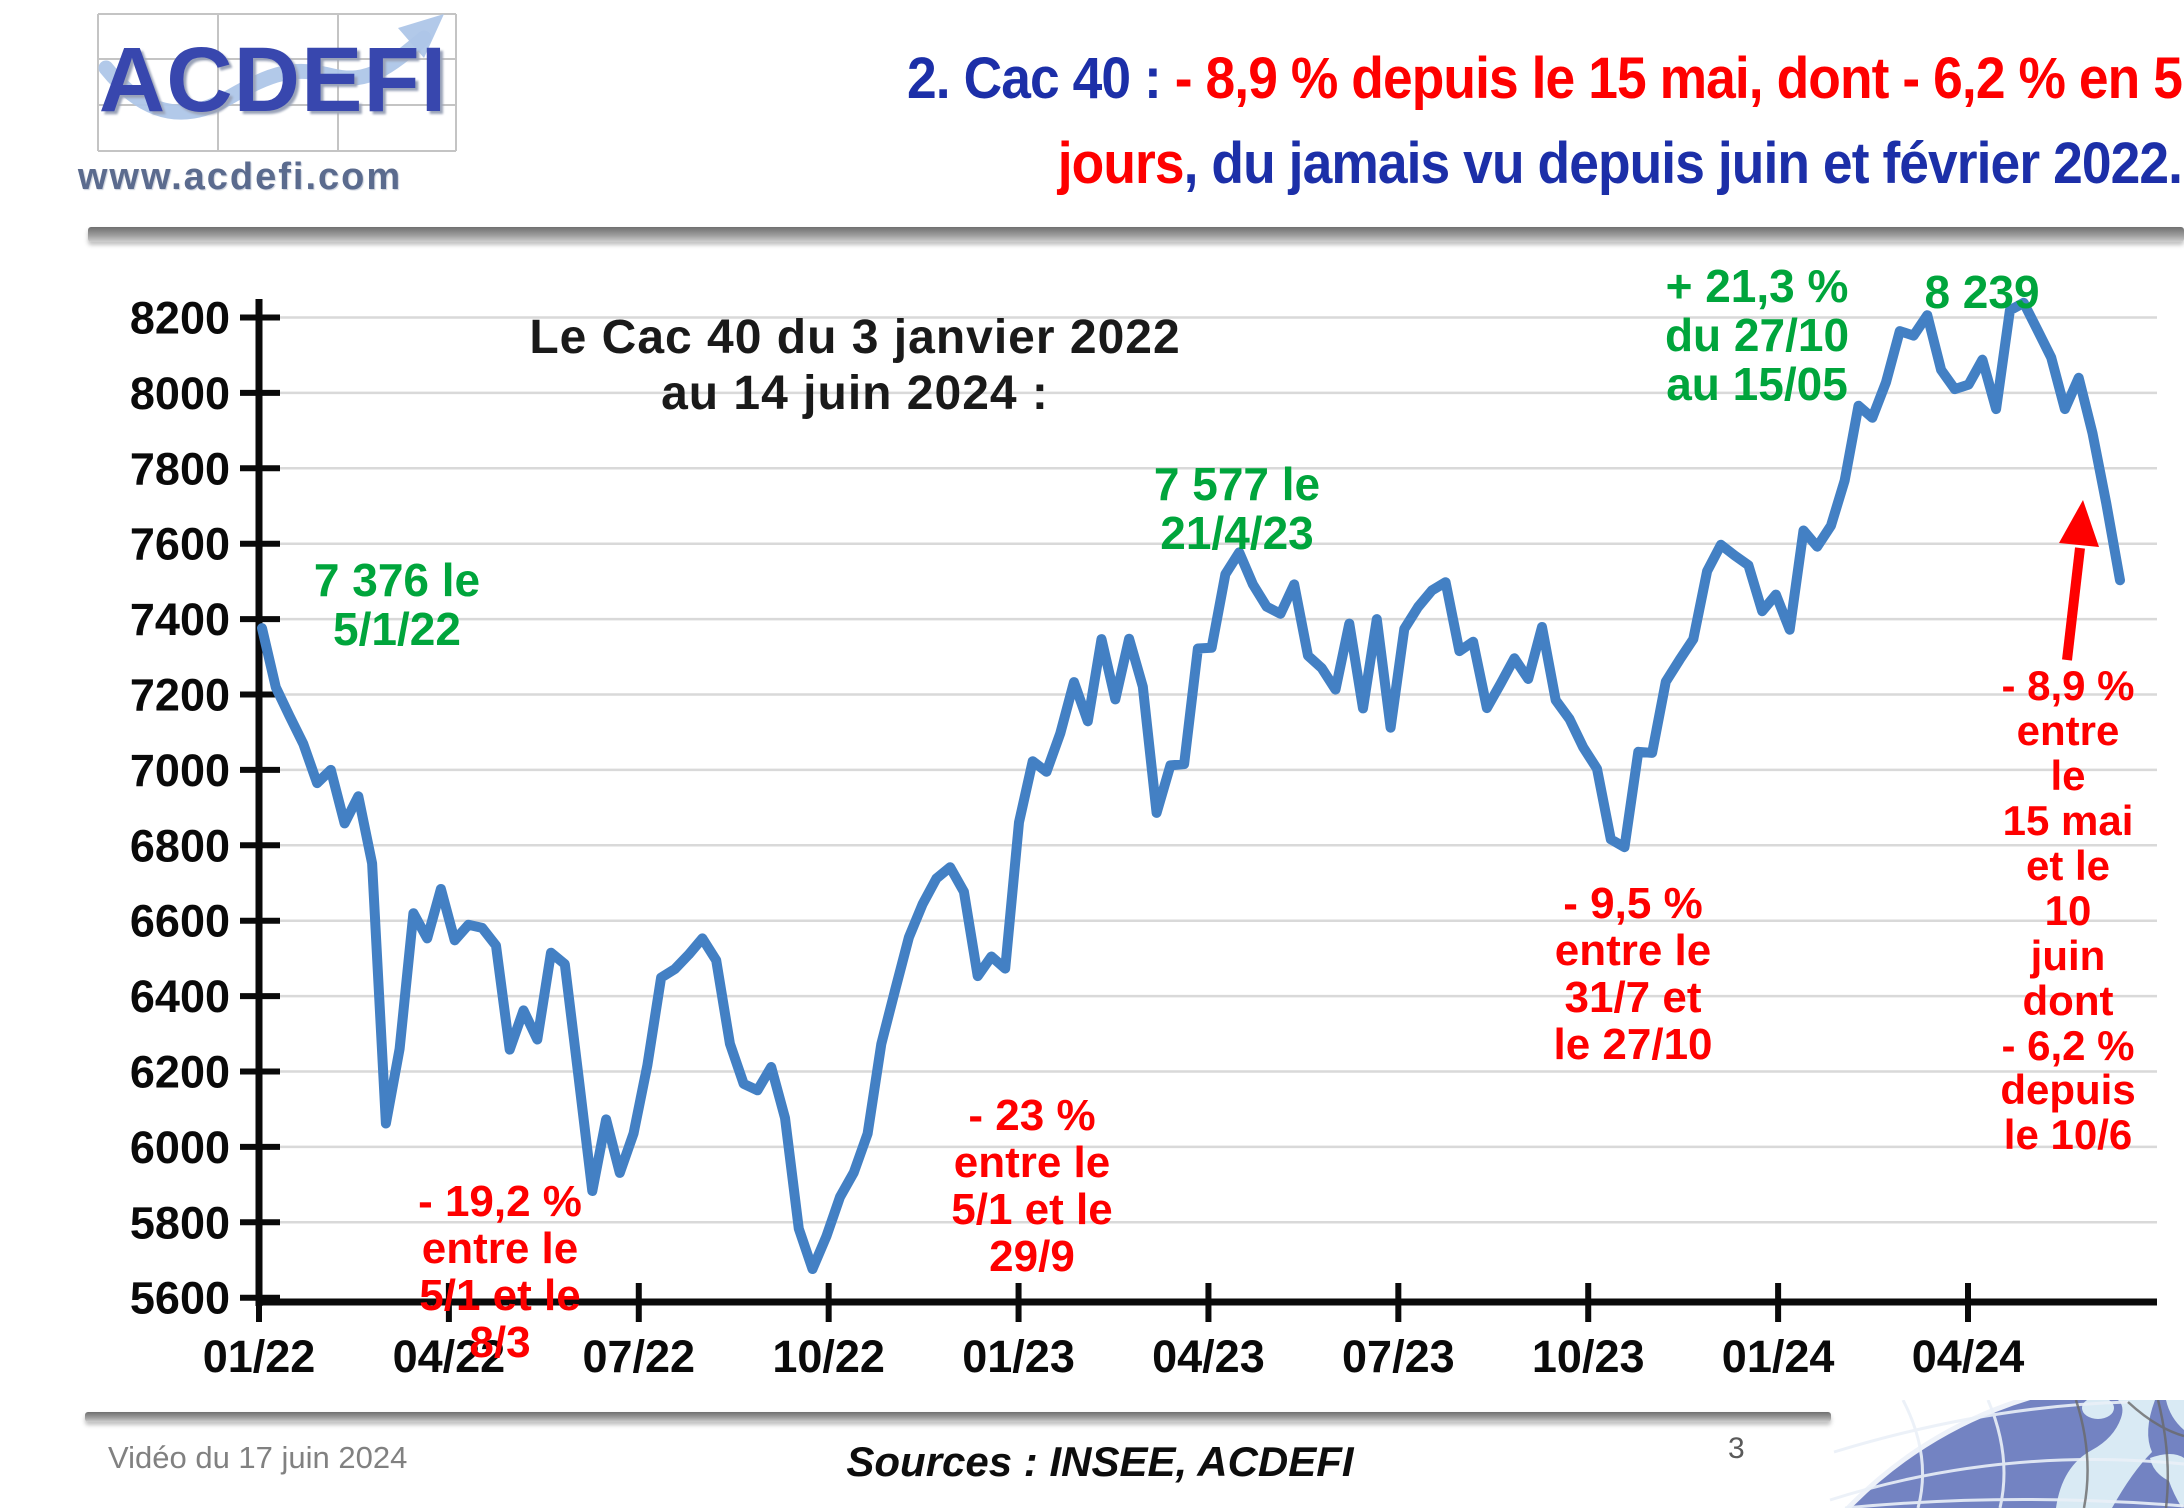  What do you see at coordinates (180, 1072) in the screenshot?
I see `y-tick-label-6200: 6200` at bounding box center [180, 1072].